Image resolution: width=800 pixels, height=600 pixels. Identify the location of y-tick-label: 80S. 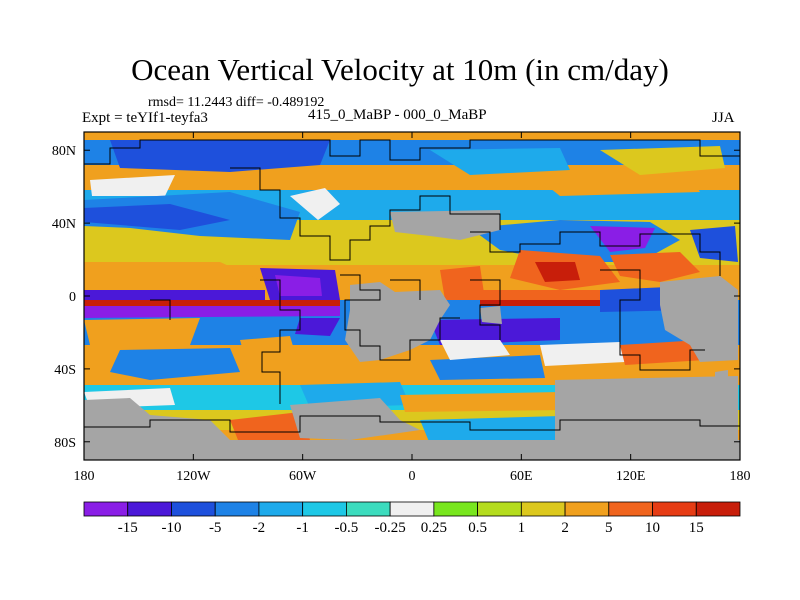
(65, 443).